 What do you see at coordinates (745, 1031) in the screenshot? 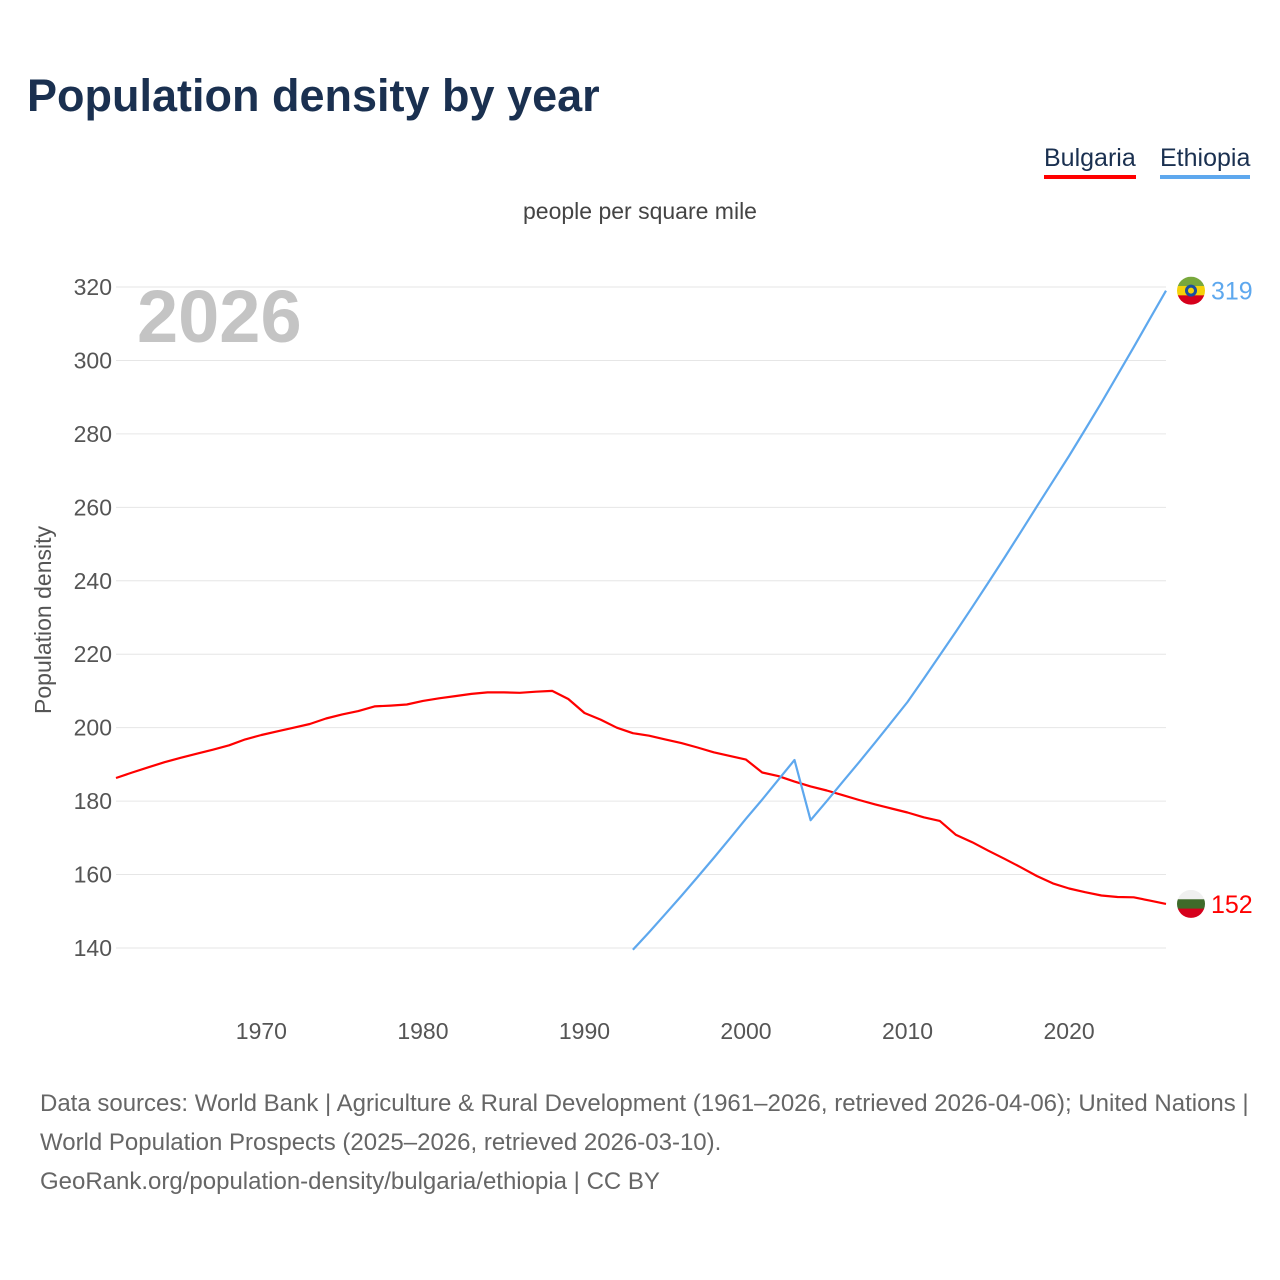
I see `x-tick-label: 2000` at bounding box center [745, 1031].